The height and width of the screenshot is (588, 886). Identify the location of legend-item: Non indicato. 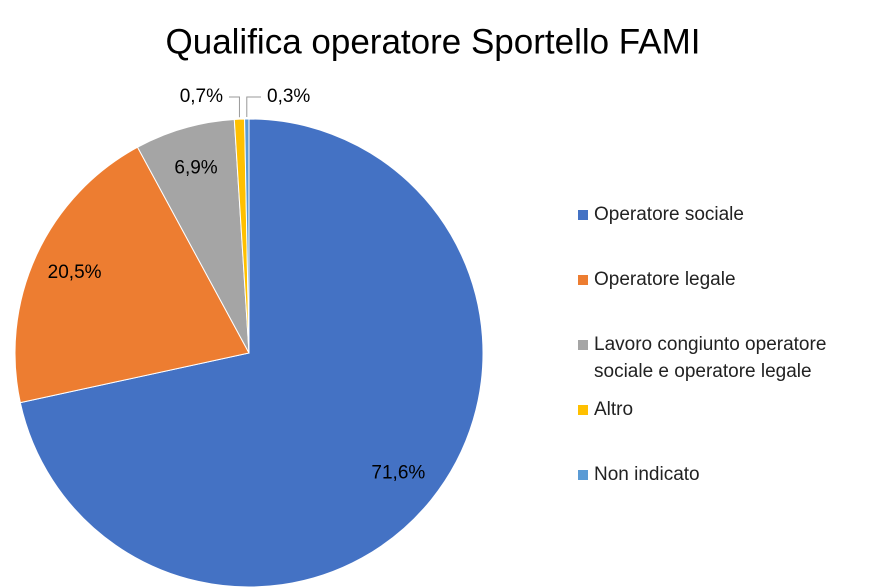
(728, 474).